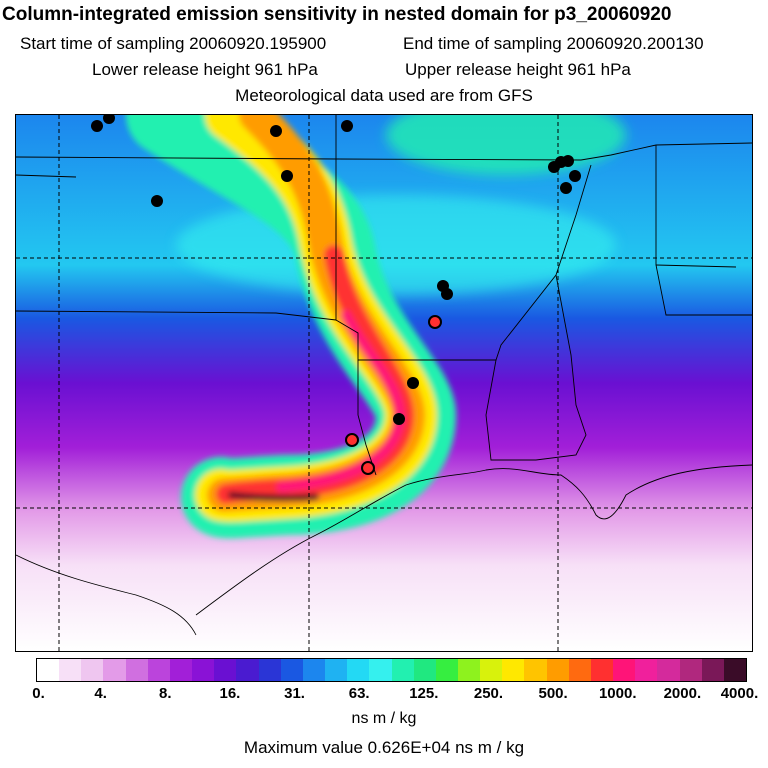 Image resolution: width=768 pixels, height=768 pixels. What do you see at coordinates (424, 693) in the screenshot?
I see `colorbar-tick-label: 125.` at bounding box center [424, 693].